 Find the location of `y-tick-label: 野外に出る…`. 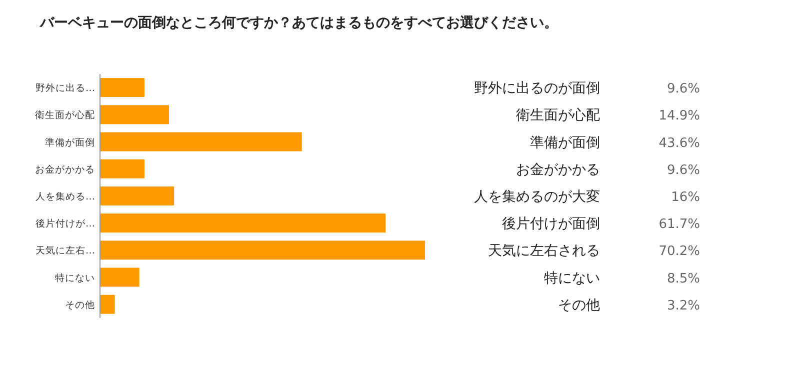

y-tick-label: 野外に出る… is located at coordinates (65, 88).